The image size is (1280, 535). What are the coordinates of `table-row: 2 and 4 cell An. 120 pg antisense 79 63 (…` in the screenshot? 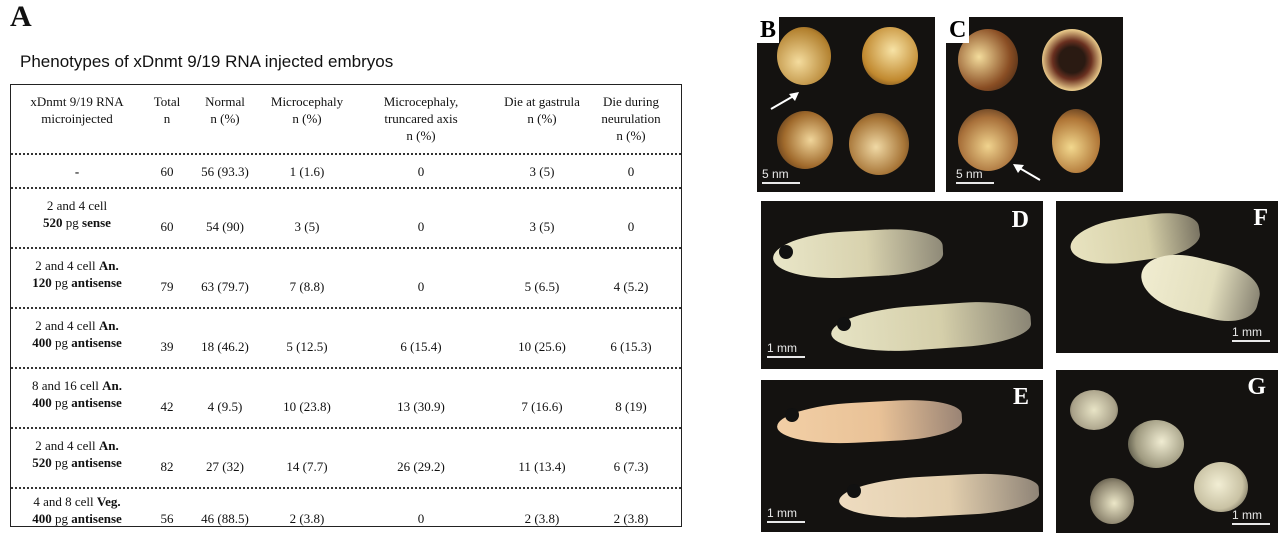 It's located at (346, 279).